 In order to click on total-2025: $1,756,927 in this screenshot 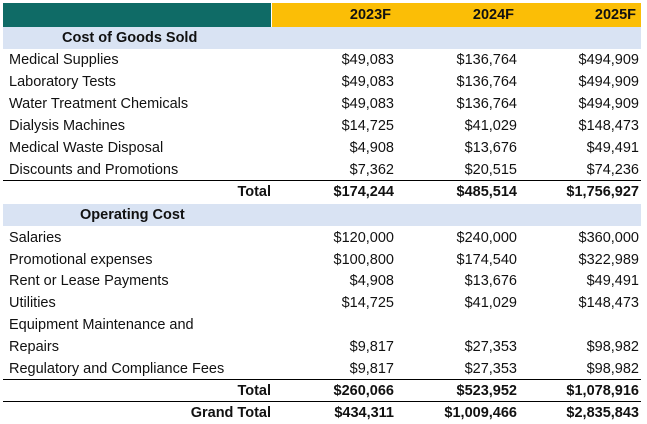, I will do `click(602, 192)`.